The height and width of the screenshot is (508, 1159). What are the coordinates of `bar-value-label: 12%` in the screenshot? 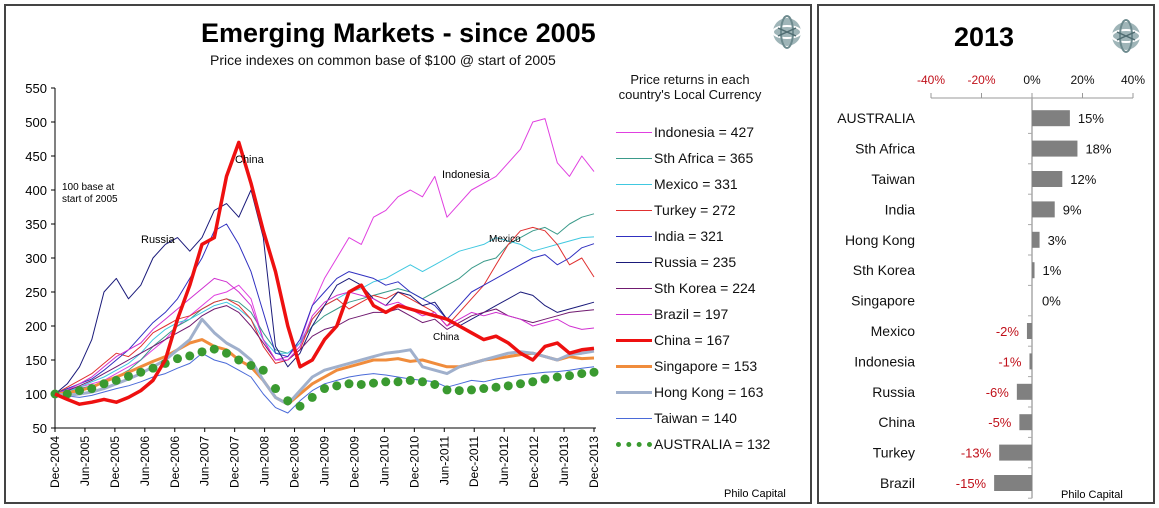 It's located at (1083, 179).